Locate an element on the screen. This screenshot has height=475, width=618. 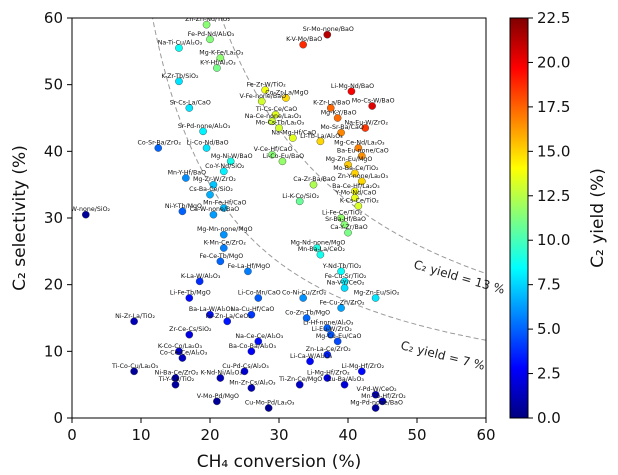
data-point-label: Mo-Ba-Ce/TiO₂ is located at coordinates (356, 168).